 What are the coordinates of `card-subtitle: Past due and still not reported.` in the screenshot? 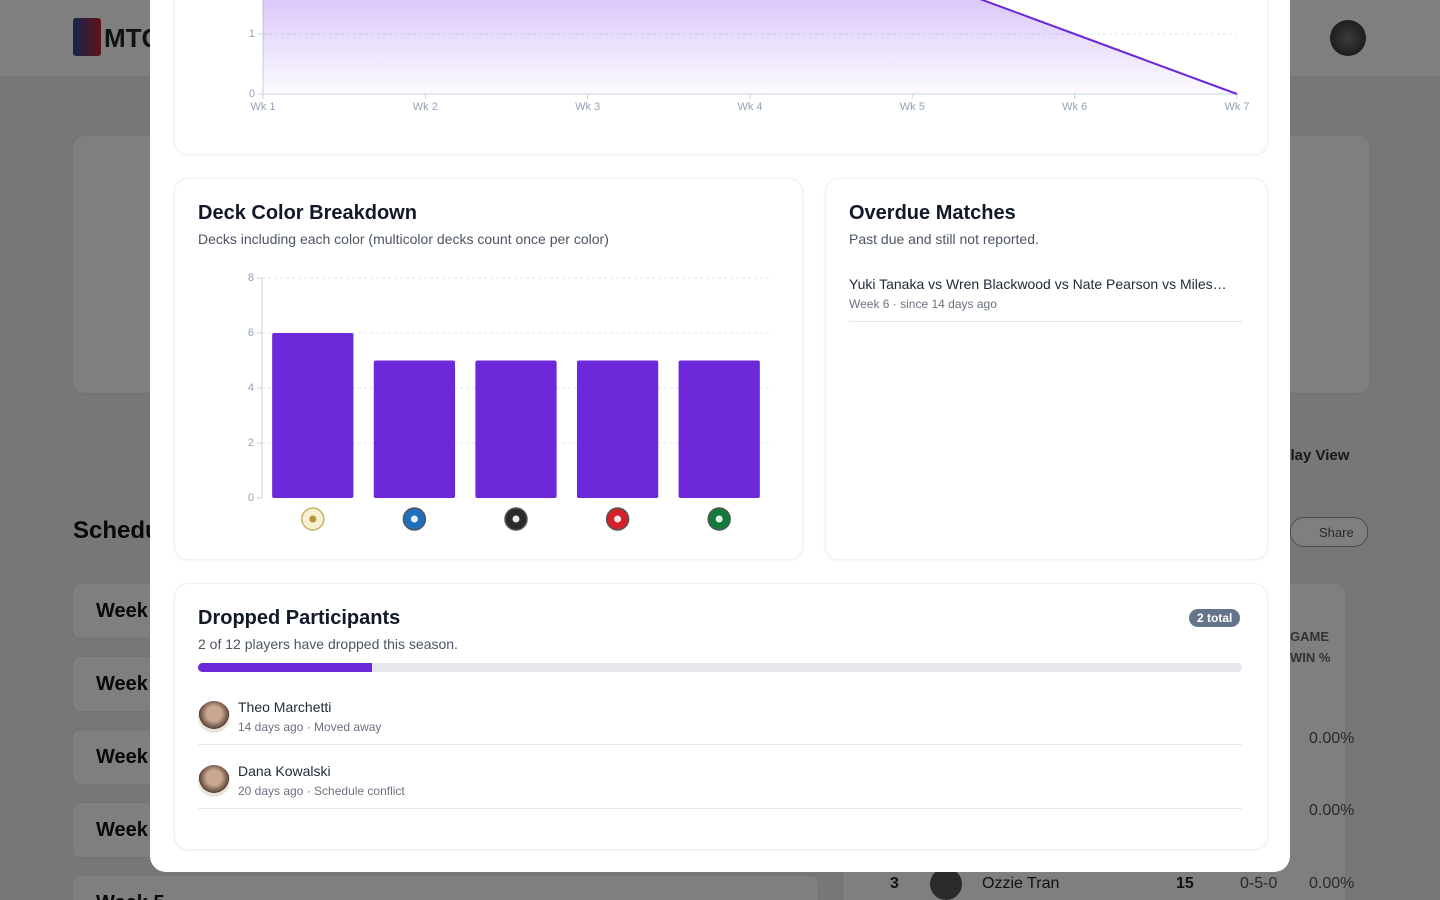 It's located at (944, 239).